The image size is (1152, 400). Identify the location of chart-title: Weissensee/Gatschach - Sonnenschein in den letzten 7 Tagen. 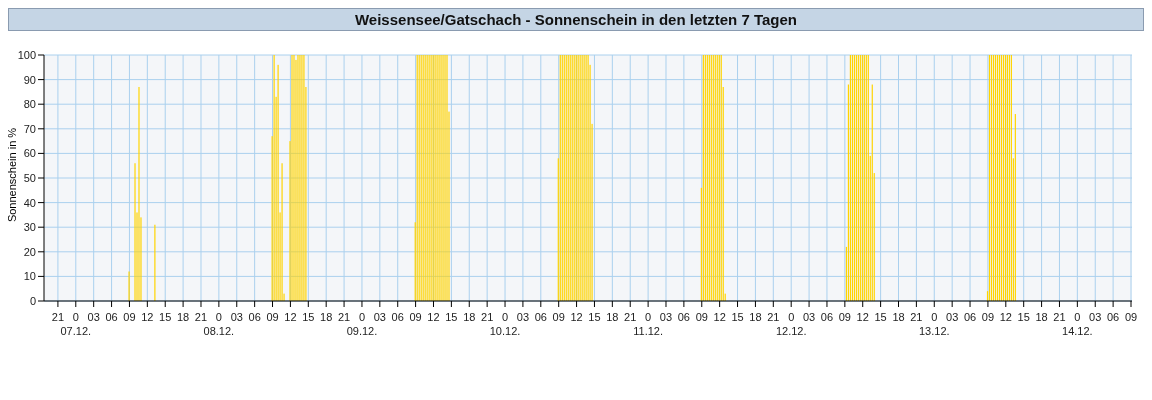
(576, 19).